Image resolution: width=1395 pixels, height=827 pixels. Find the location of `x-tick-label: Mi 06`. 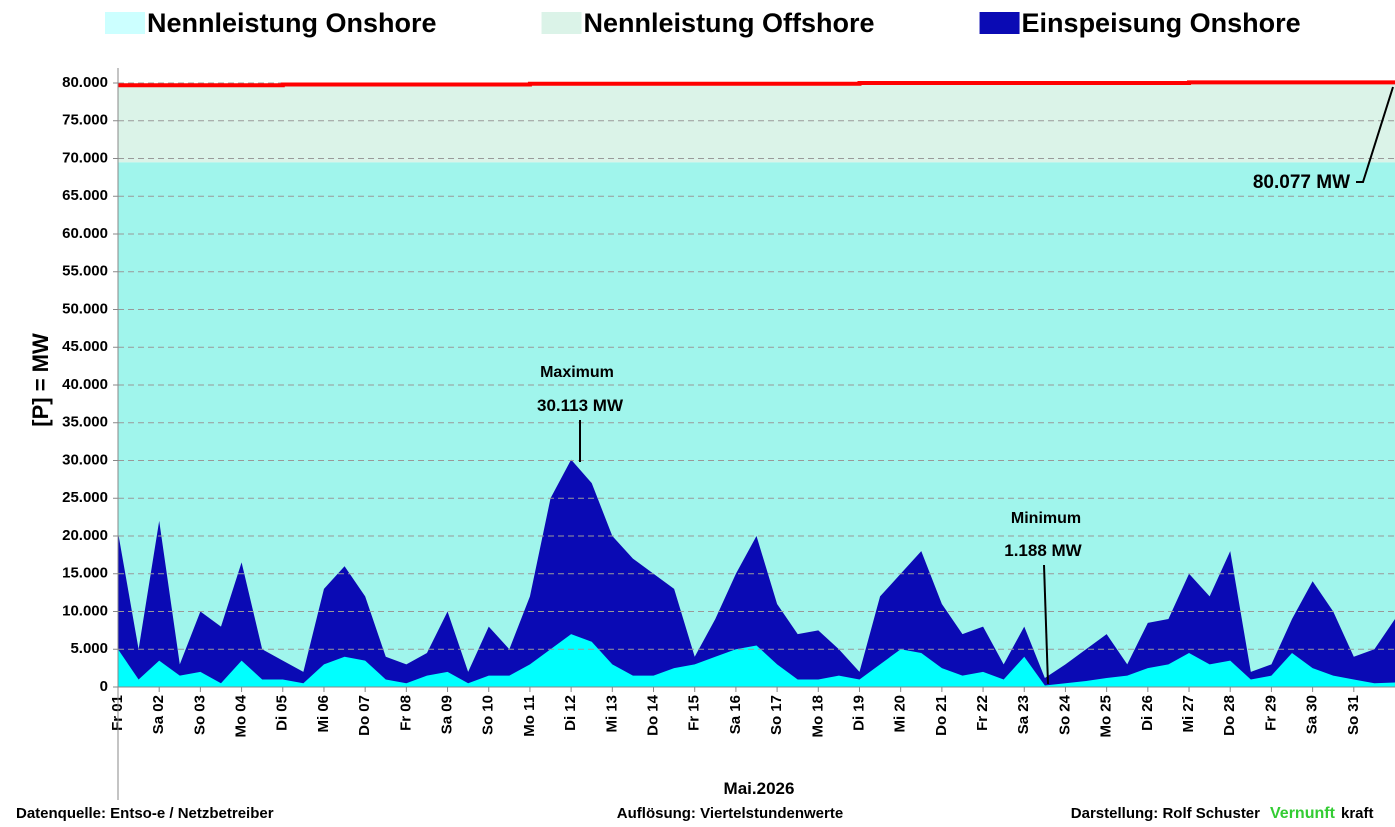

x-tick-label: Mi 06 is located at coordinates (323, 714).